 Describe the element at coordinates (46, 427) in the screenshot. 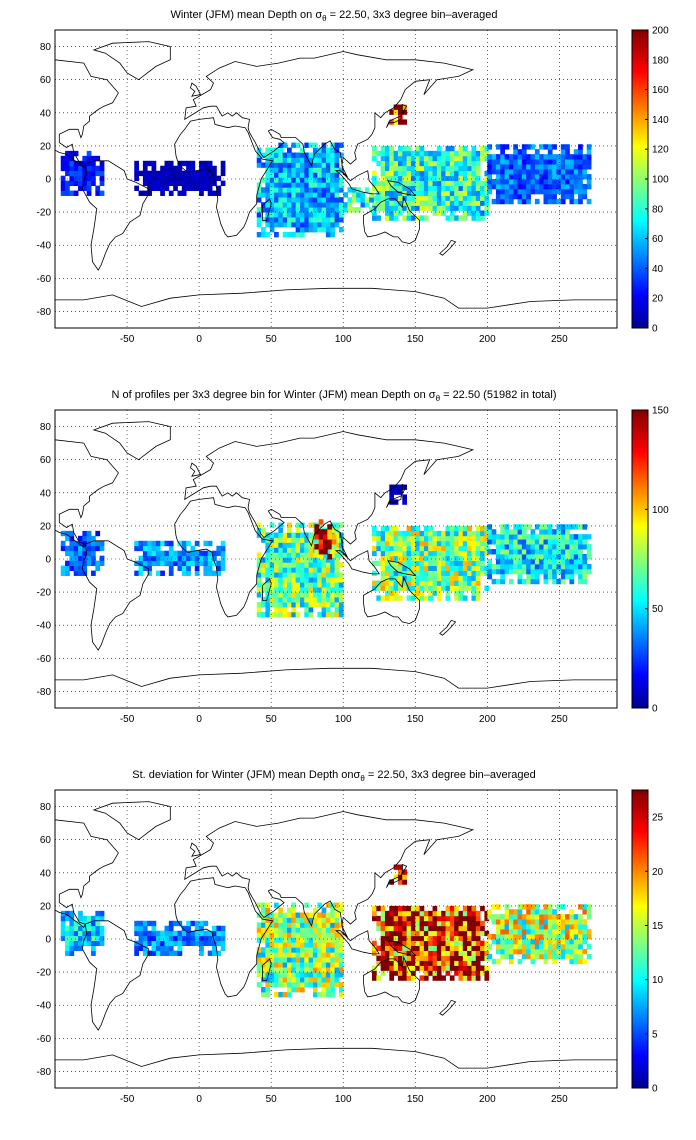

I see `y-tick-label: 80` at that location.